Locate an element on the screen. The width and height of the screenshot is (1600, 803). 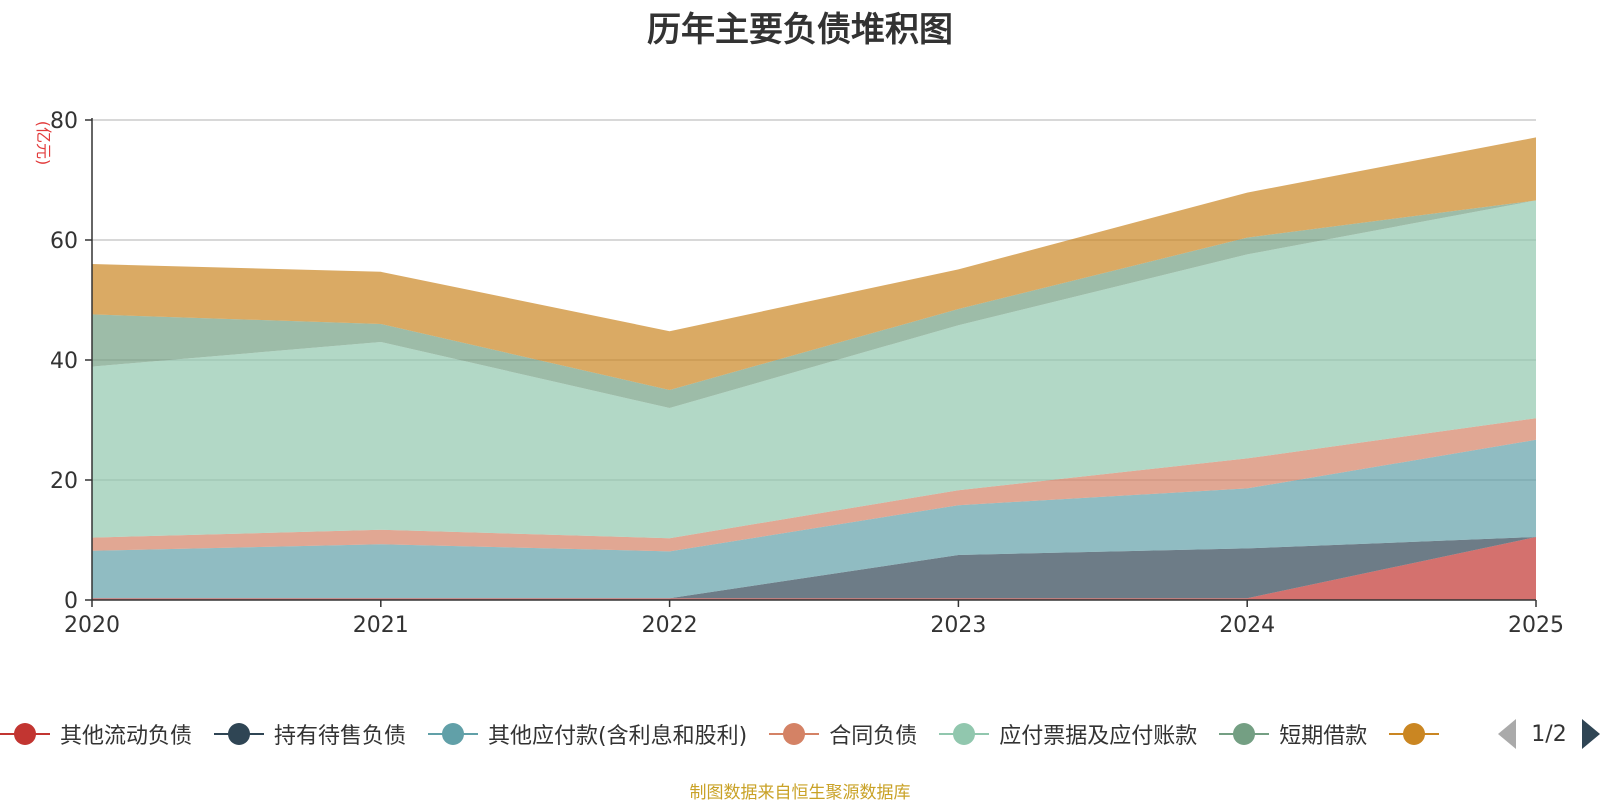
legend-item-6: 应付债券 is located at coordinates (1419, 734).